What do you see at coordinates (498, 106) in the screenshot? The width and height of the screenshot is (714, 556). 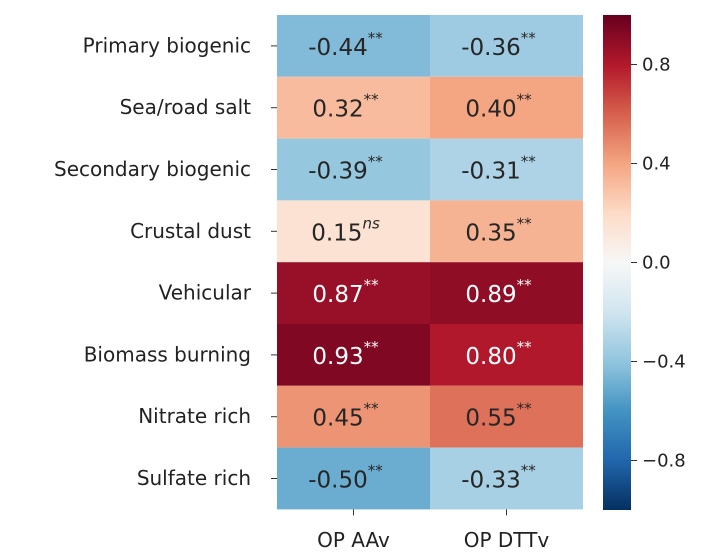 I see `cell-value-label: 0.40**` at bounding box center [498, 106].